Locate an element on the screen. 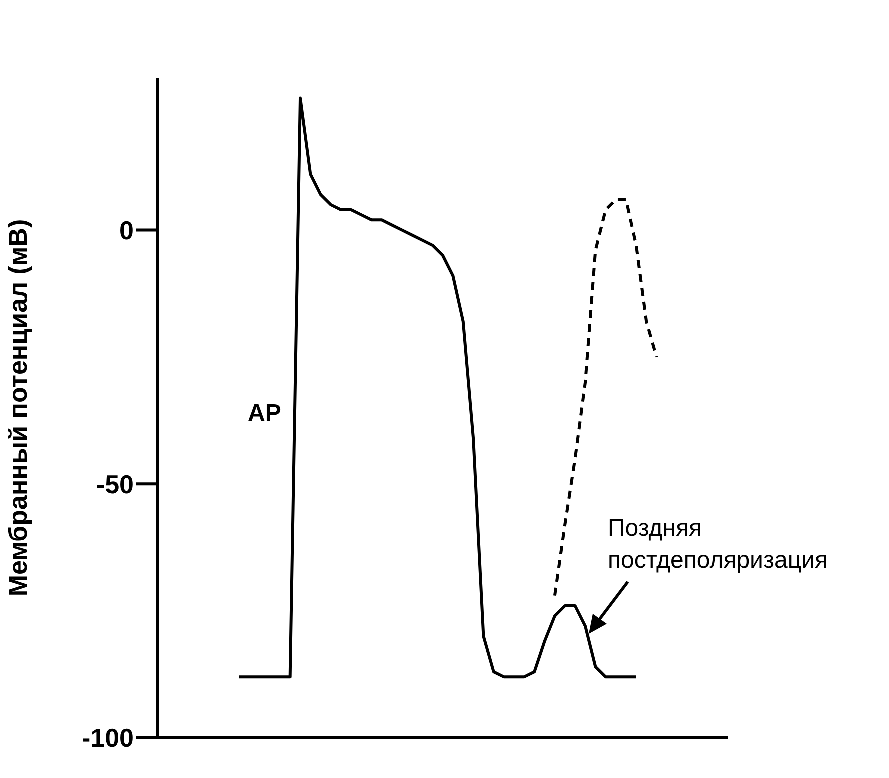  annotation: Поздняя постдеполяризация is located at coordinates (718, 545).